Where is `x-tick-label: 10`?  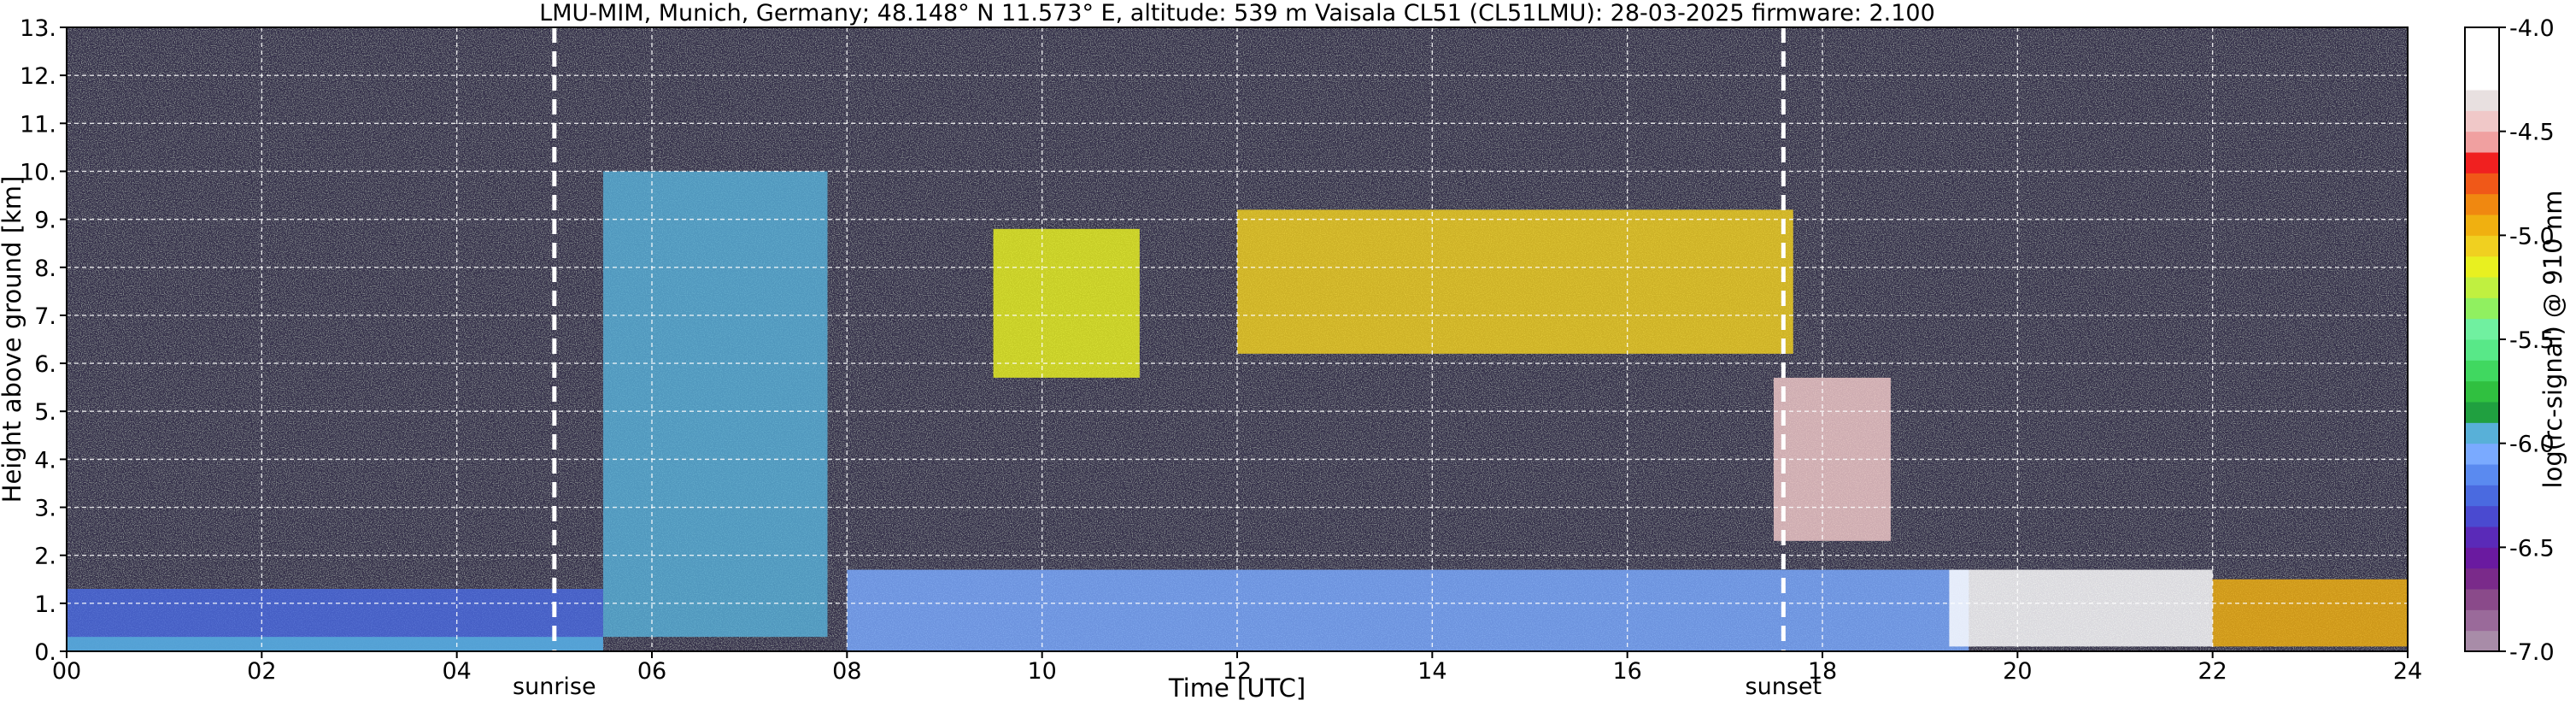
x-tick-label: 10 is located at coordinates (1041, 671).